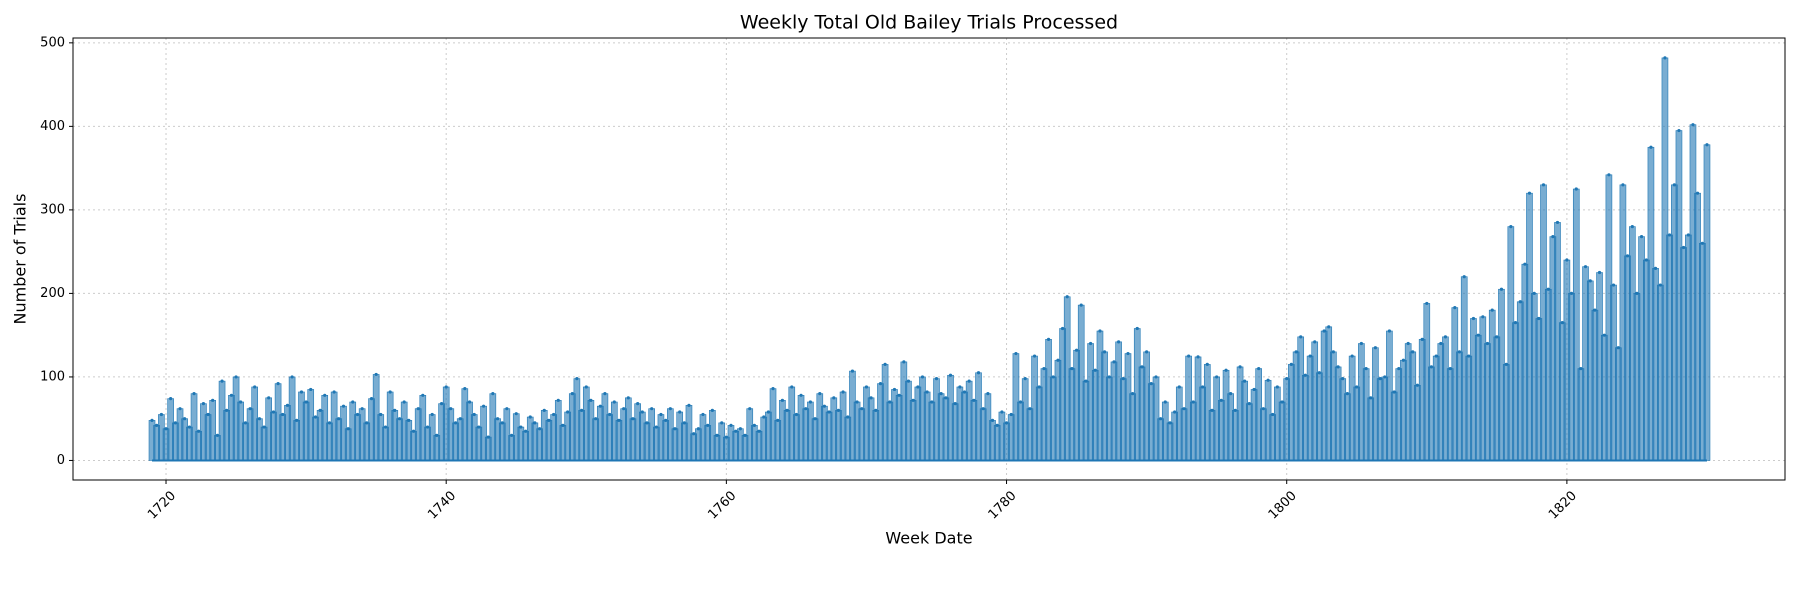 This screenshot has width=1800, height=600. Describe the element at coordinates (1283, 505) in the screenshot. I see `x-tick-label: 1800` at that location.